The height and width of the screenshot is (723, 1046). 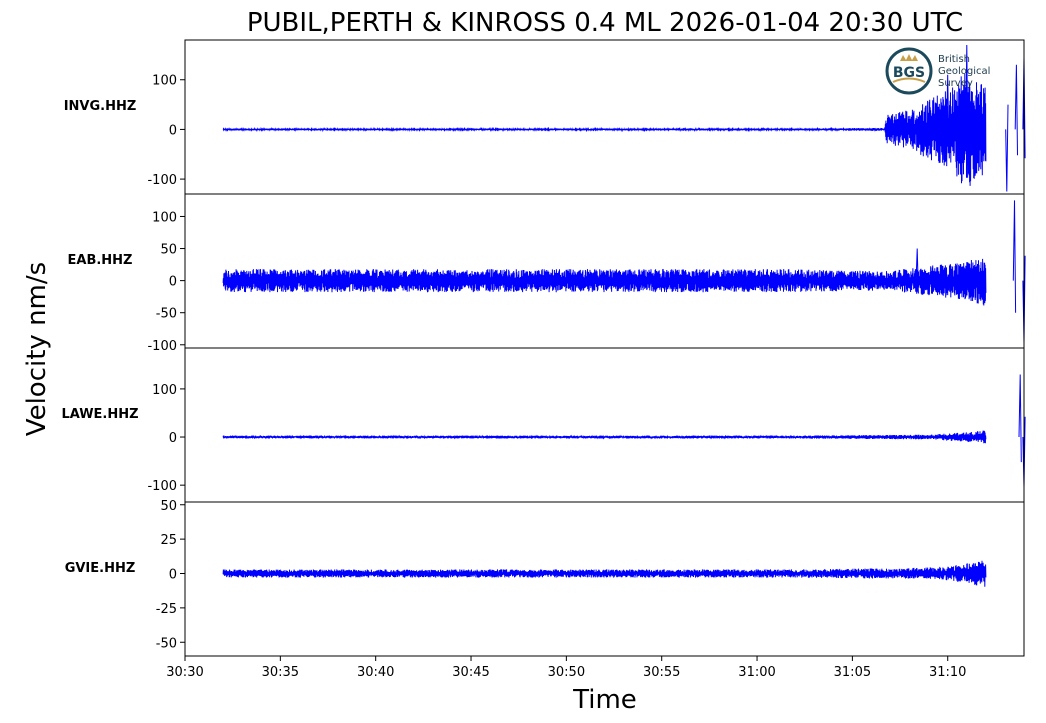 What do you see at coordinates (964, 71) in the screenshot?
I see `bgs-logo-line-2: Geological` at bounding box center [964, 71].